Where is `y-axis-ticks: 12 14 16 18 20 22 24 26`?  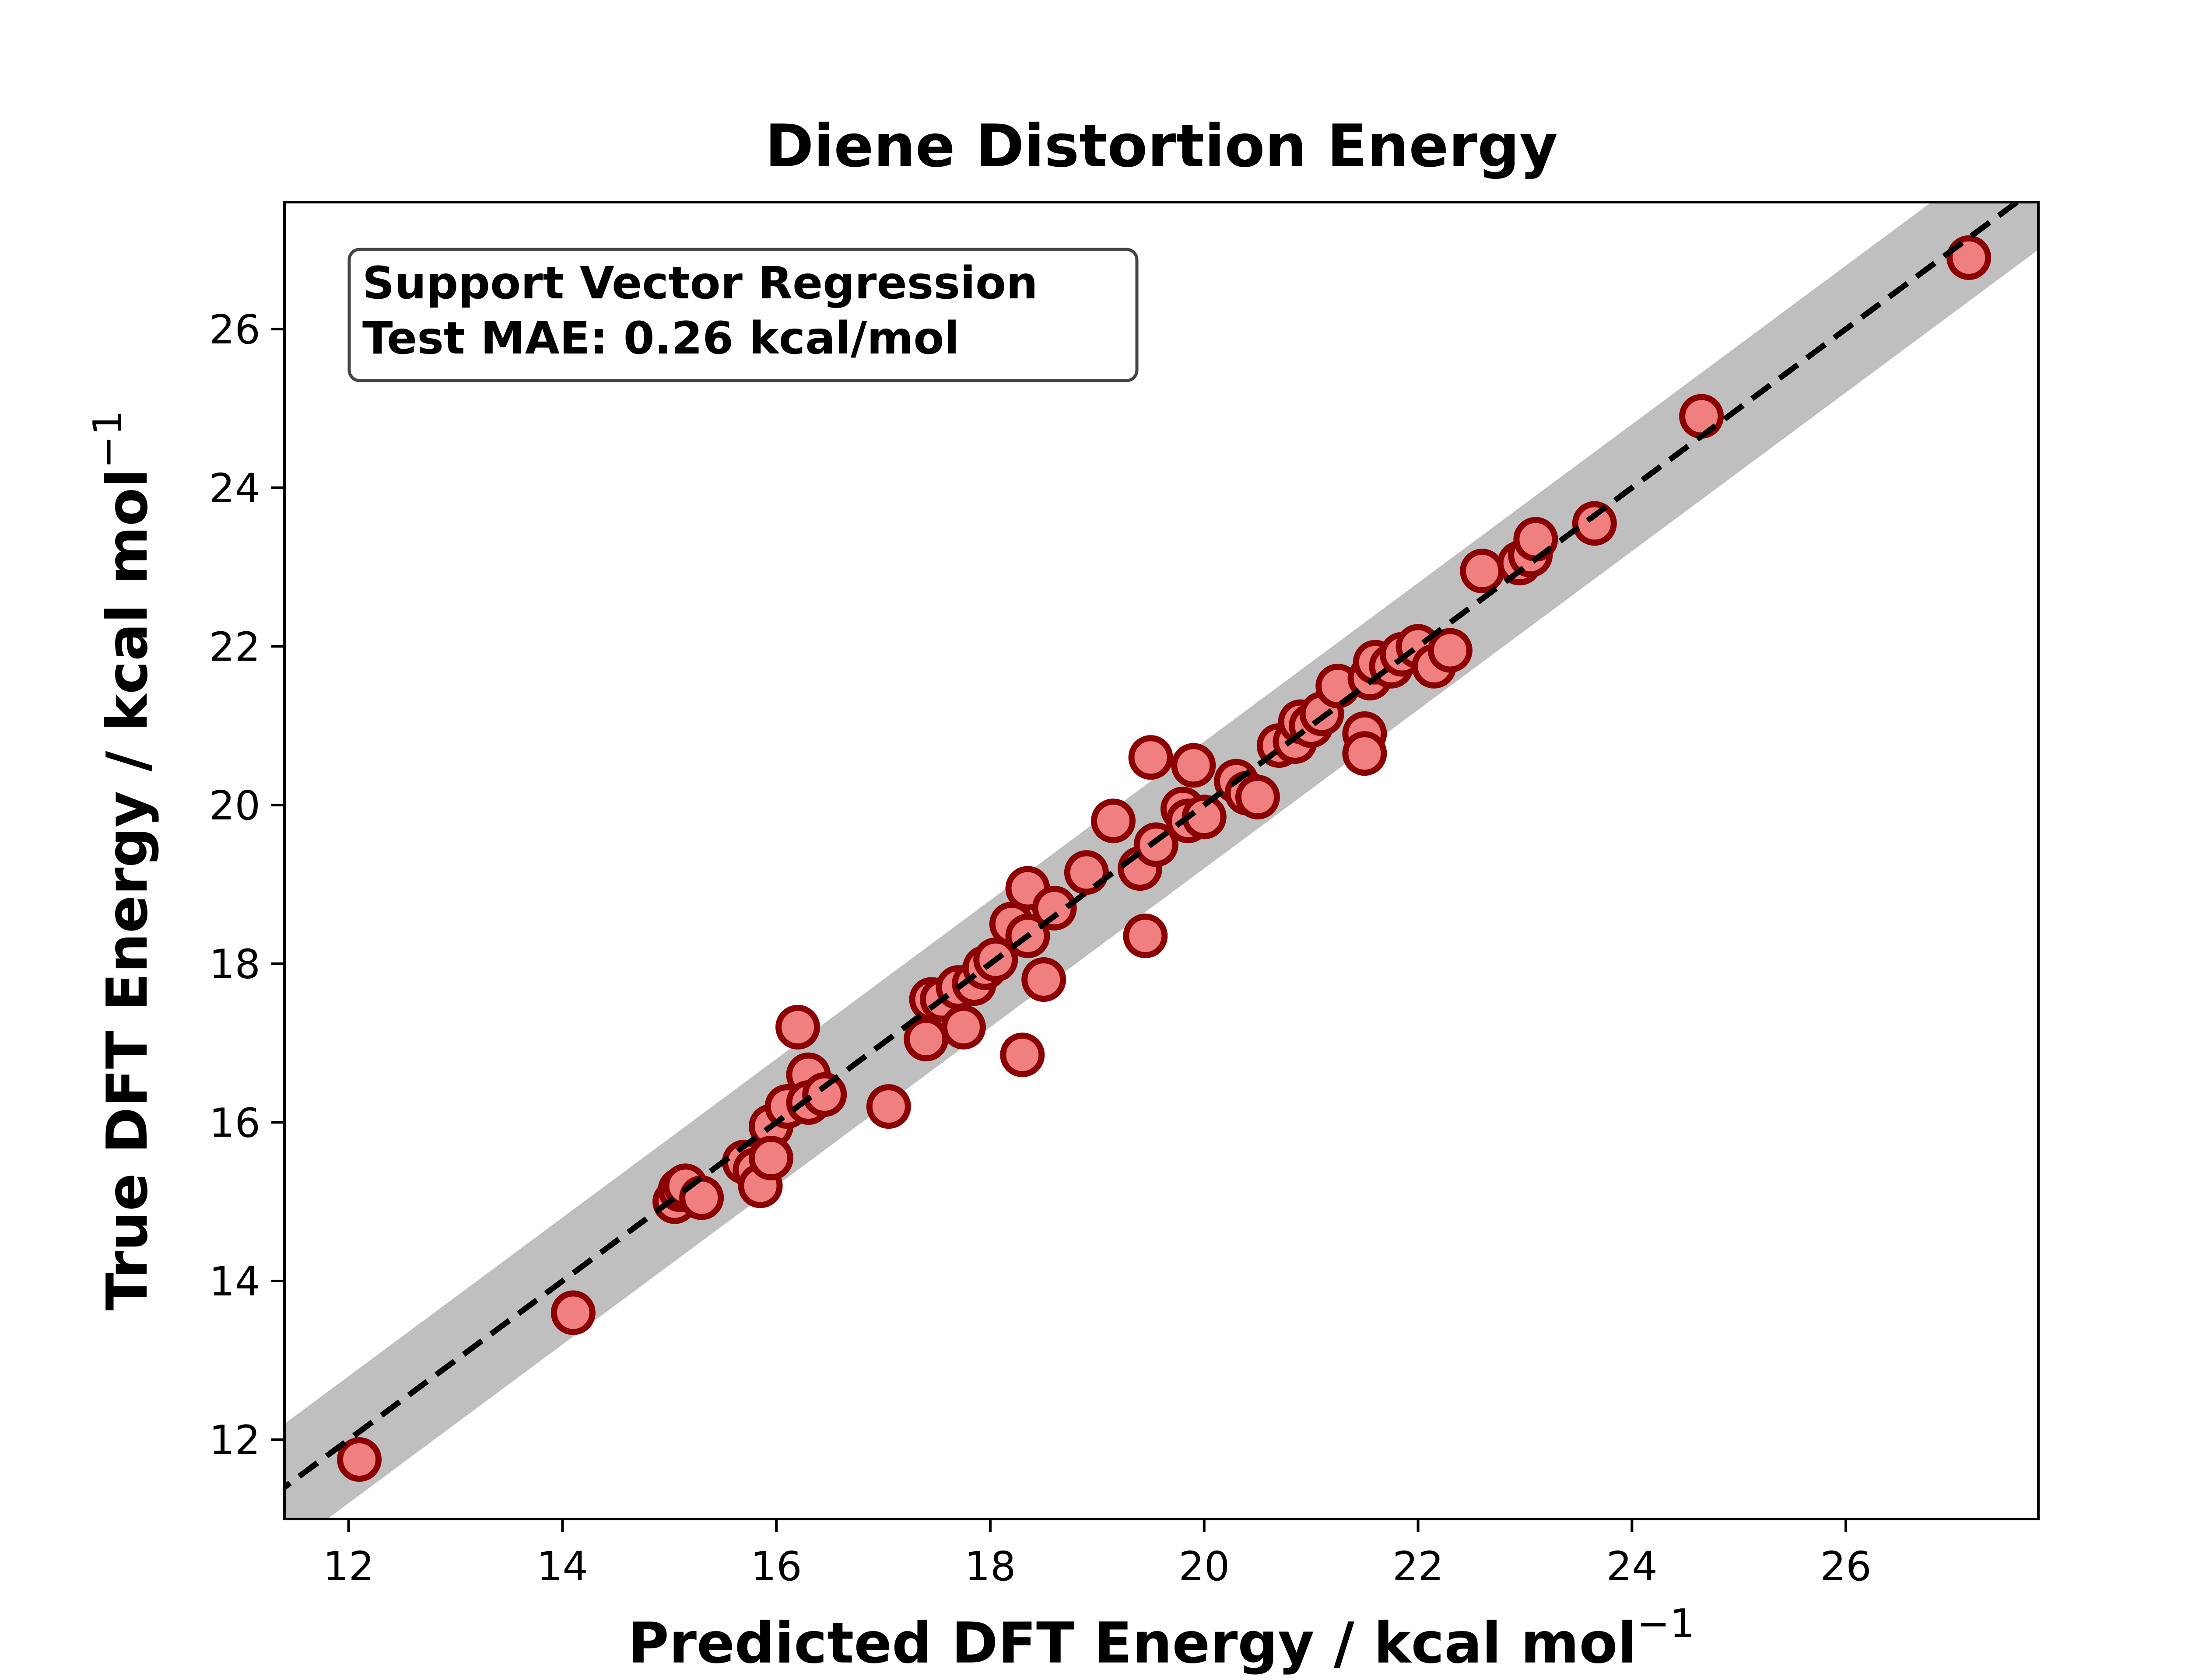 y-axis-ticks: 12 14 16 18 20 22 24 26 is located at coordinates (246, 885).